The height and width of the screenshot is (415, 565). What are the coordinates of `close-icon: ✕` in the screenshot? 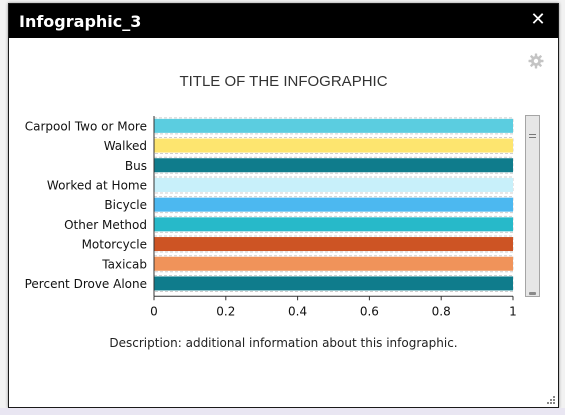 It's located at (538, 19).